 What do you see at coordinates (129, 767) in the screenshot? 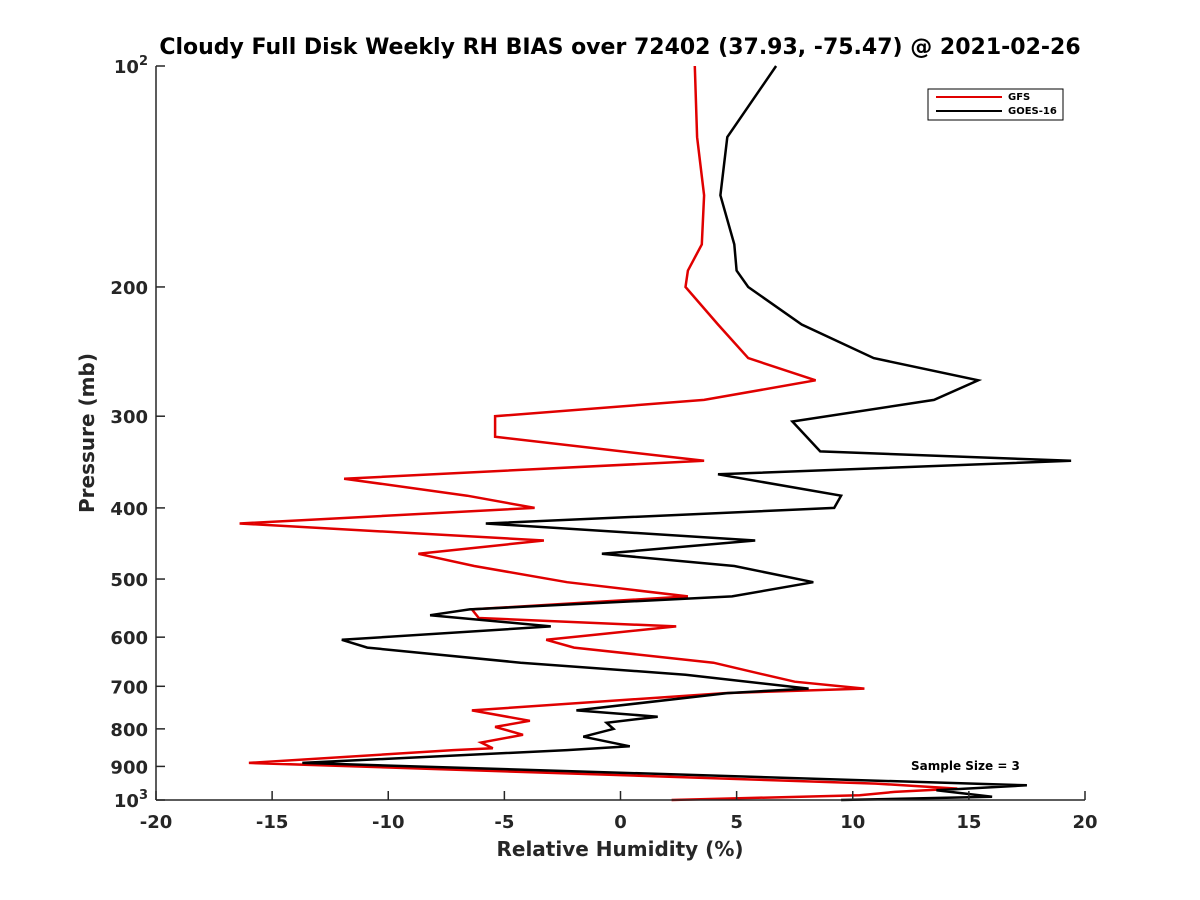
I see `y-tick-label: 900` at bounding box center [129, 767].